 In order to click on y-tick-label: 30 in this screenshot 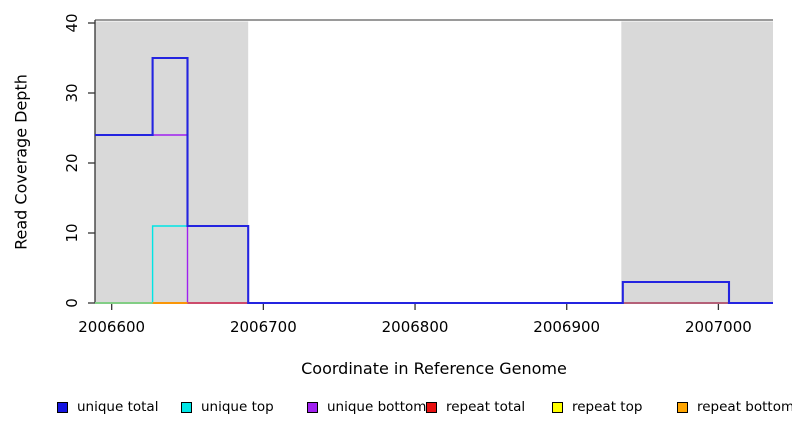, I will do `click(72, 92)`.